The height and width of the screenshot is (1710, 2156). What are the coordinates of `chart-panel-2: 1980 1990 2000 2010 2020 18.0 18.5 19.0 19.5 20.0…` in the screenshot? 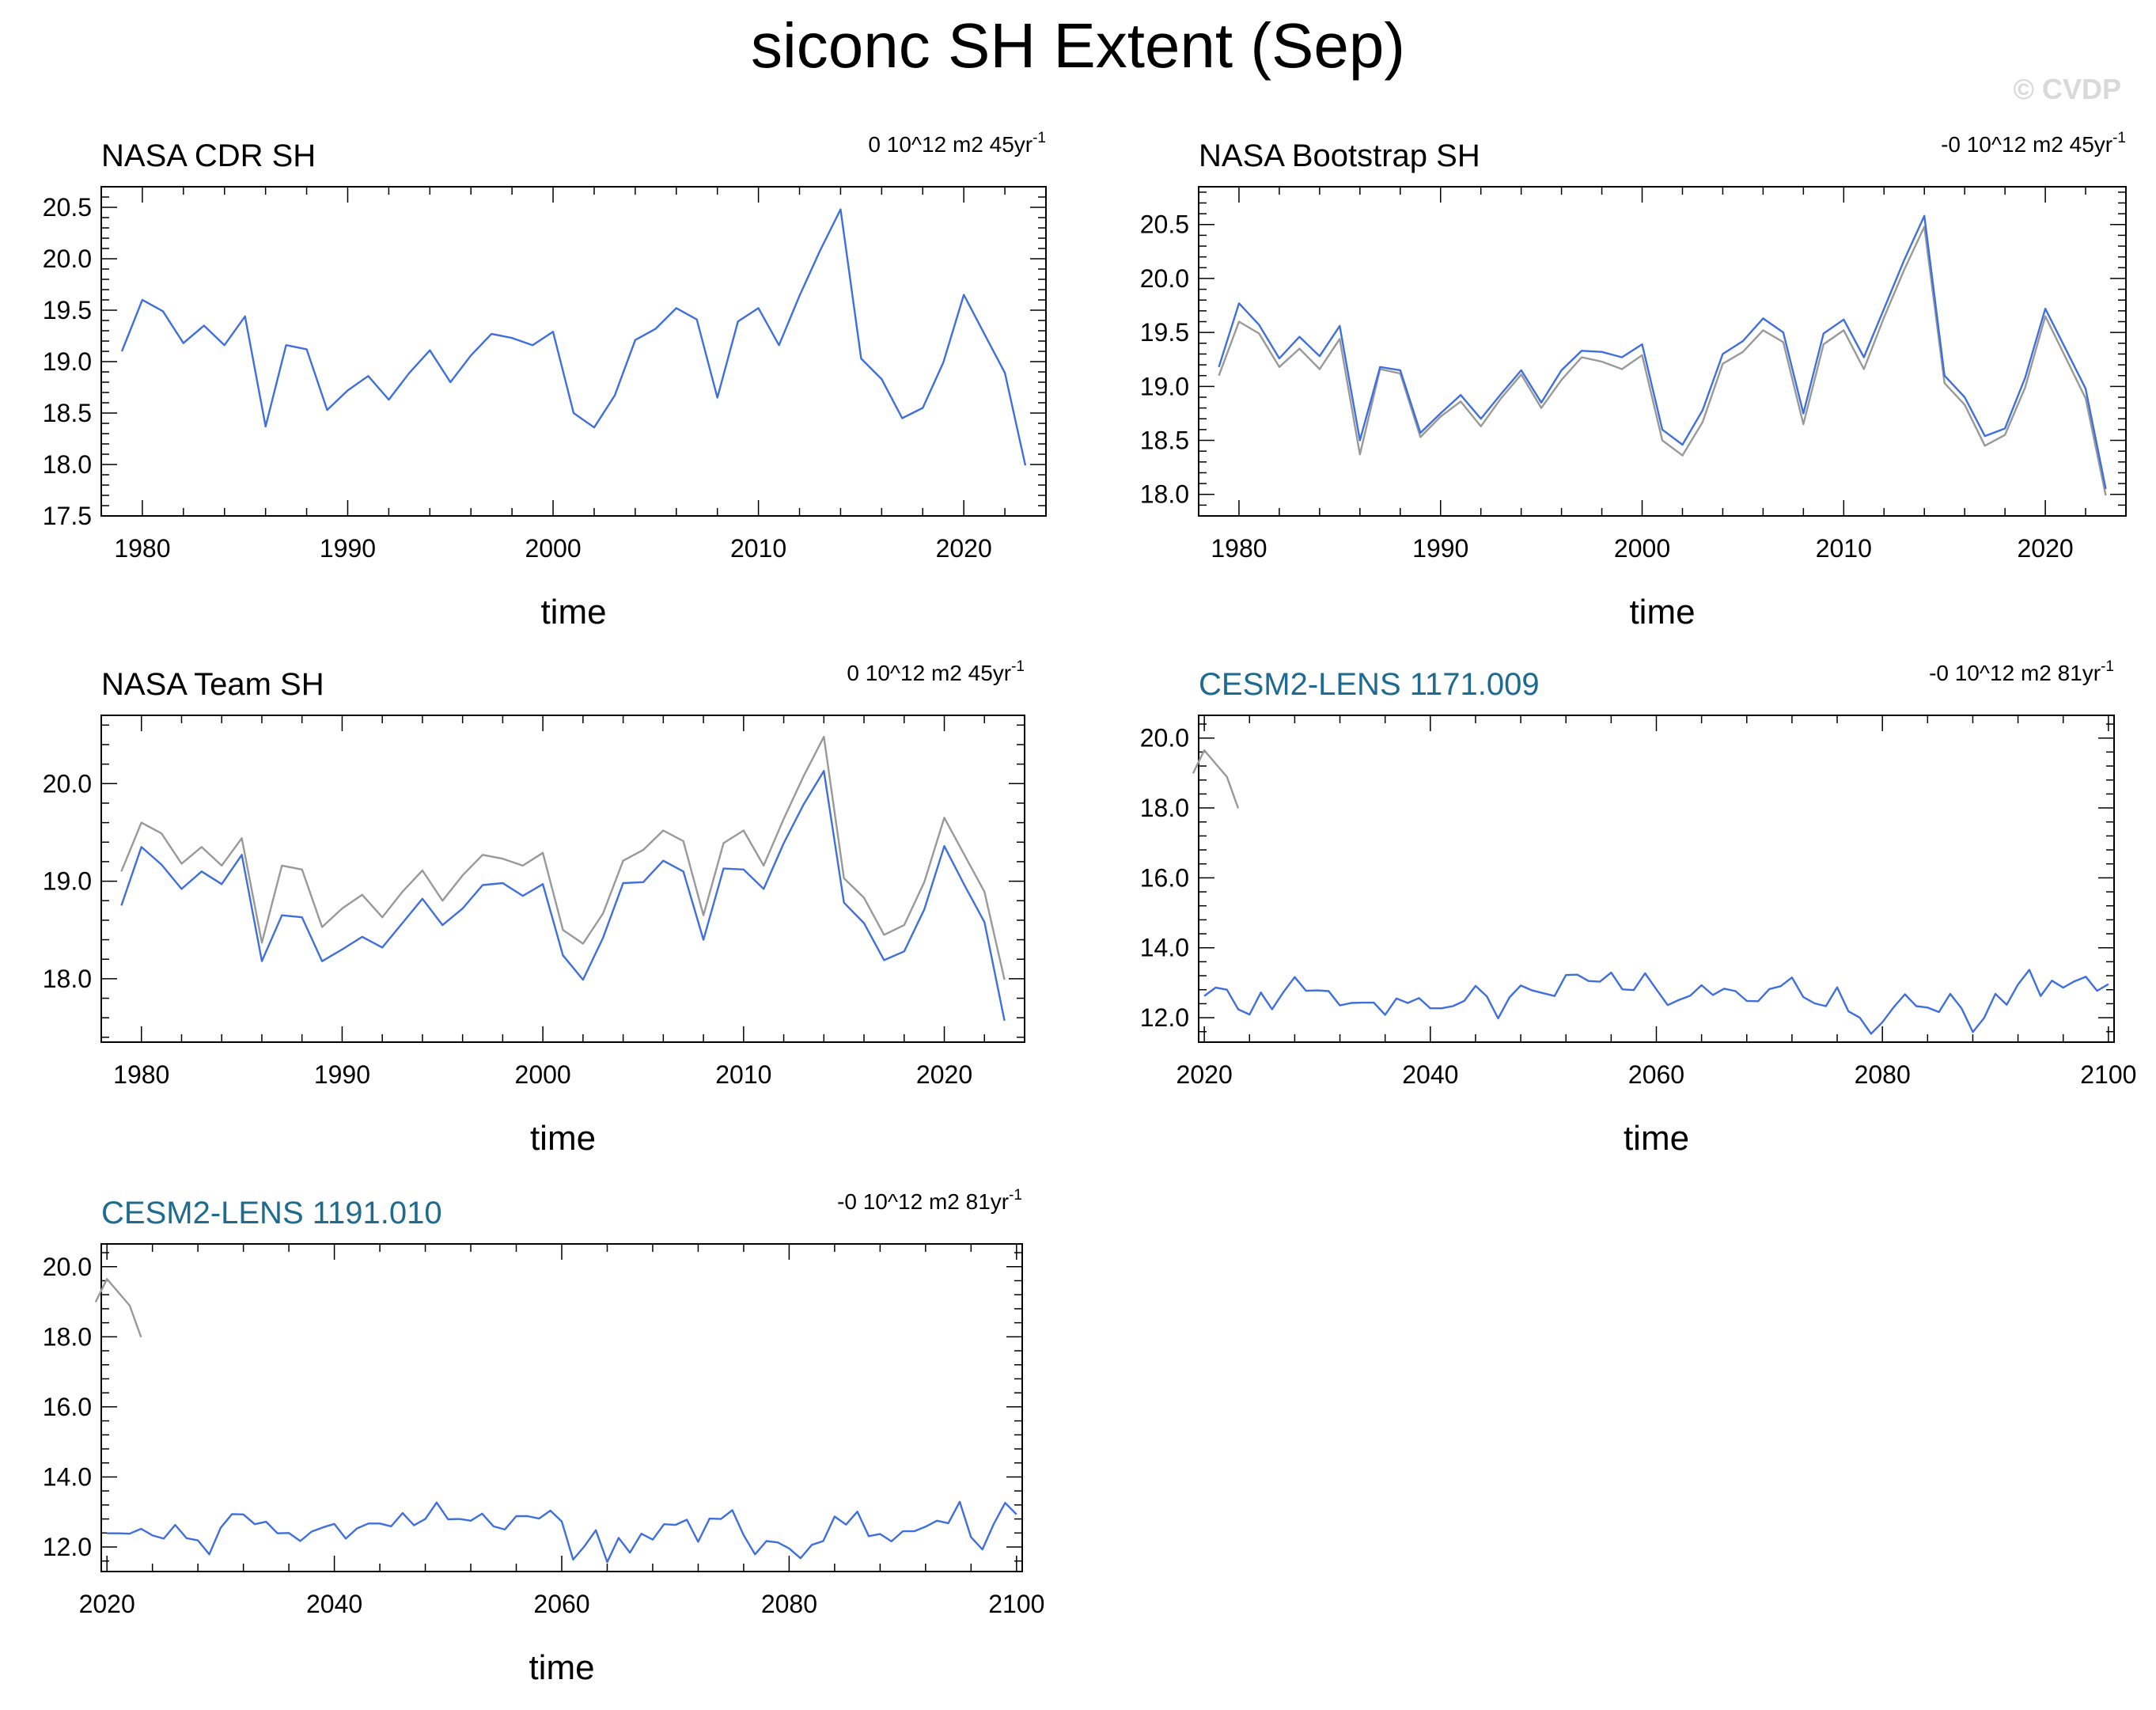 It's located at (1633, 380).